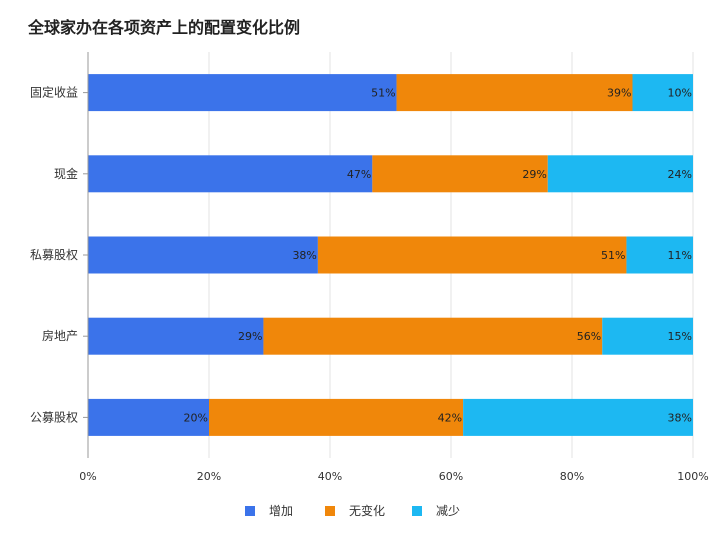 Image resolution: width=720 pixels, height=543 pixels. Describe the element at coordinates (367, 510) in the screenshot. I see `legend-label: 无变化` at that location.